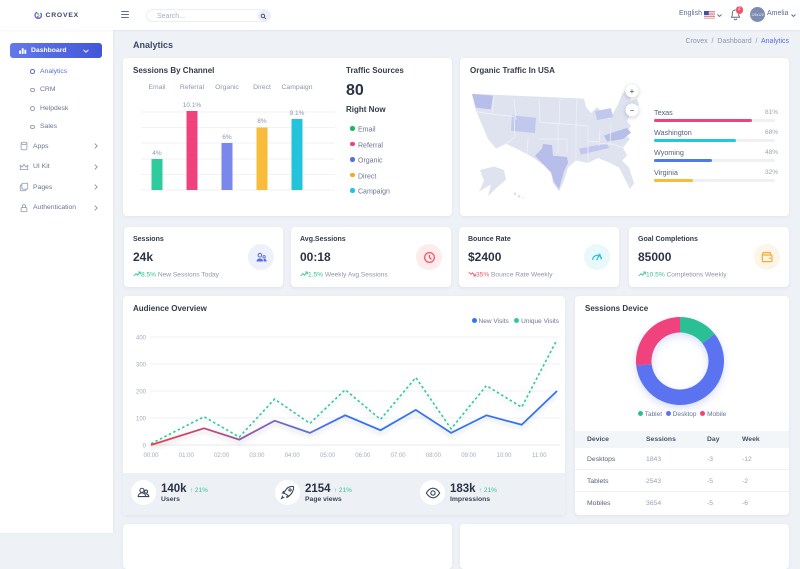 The image size is (800, 569). I want to click on svg-text: Email, so click(157, 87).